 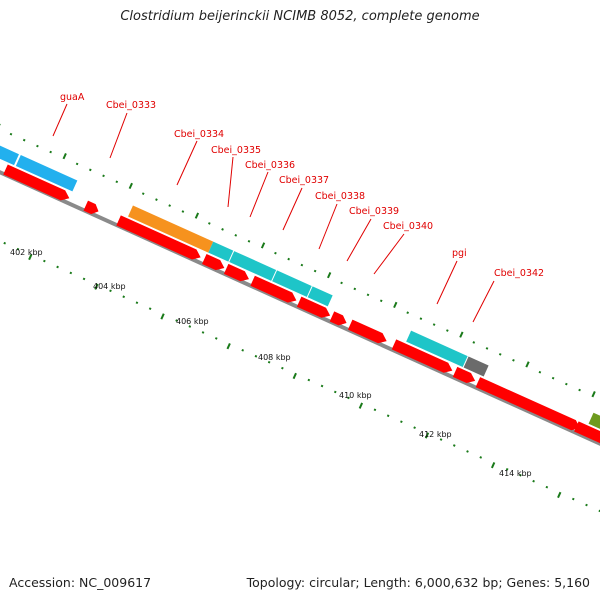 What do you see at coordinates (459, 253) in the screenshot?
I see `gene-label: pgi` at bounding box center [459, 253].